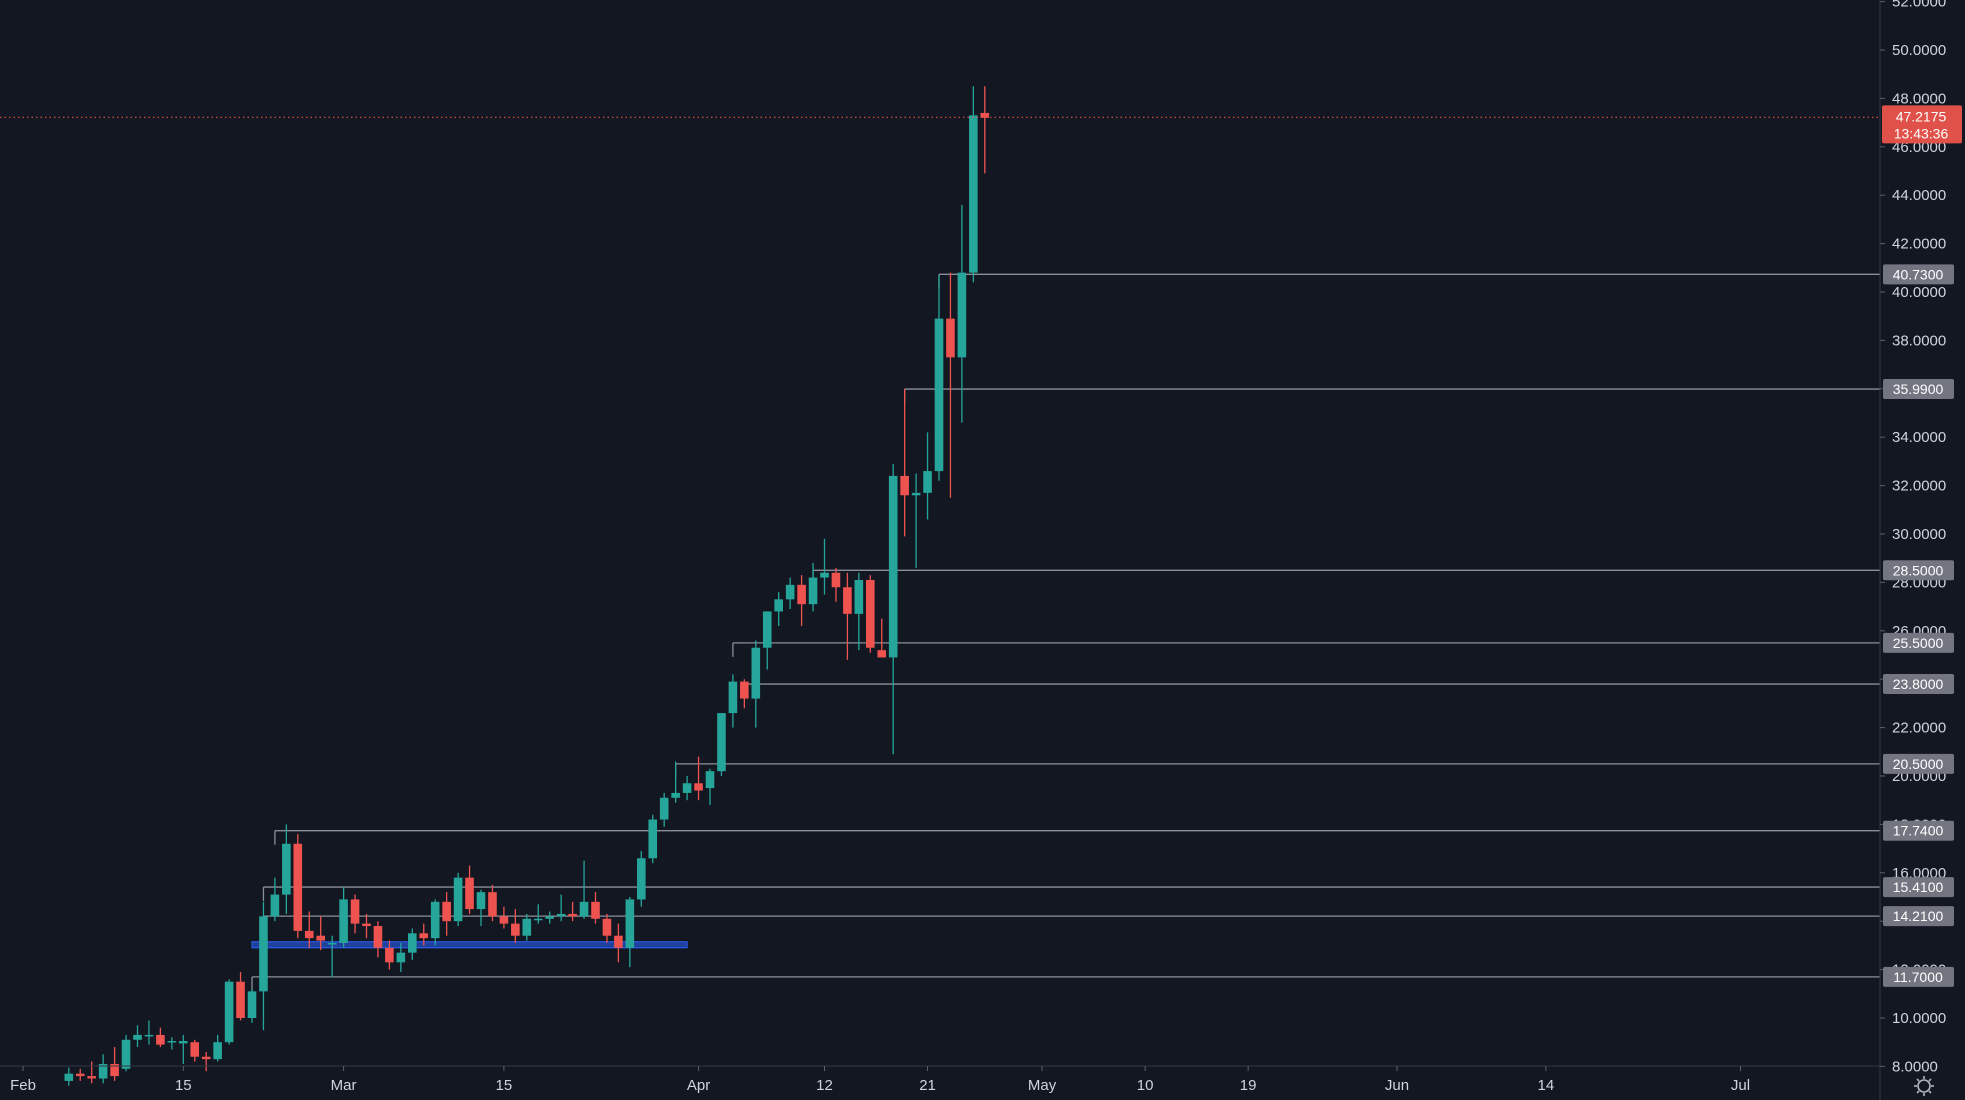 Image resolution: width=1965 pixels, height=1100 pixels. What do you see at coordinates (1918, 274) in the screenshot?
I see `level-price-label: 40.7300` at bounding box center [1918, 274].